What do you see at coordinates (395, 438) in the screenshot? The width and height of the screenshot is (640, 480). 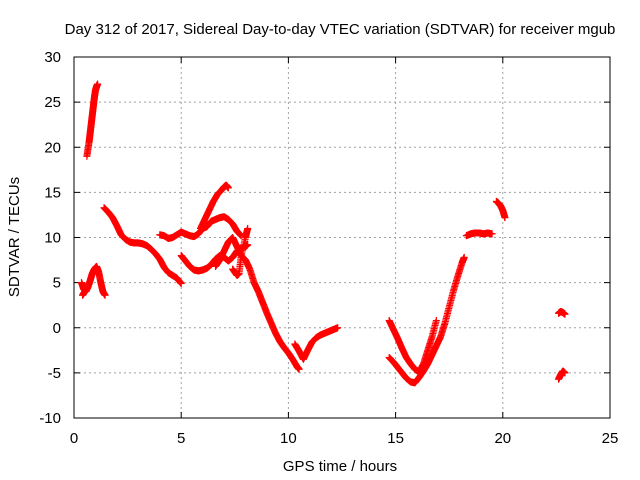 I see `x-tick-label: 15` at bounding box center [395, 438].